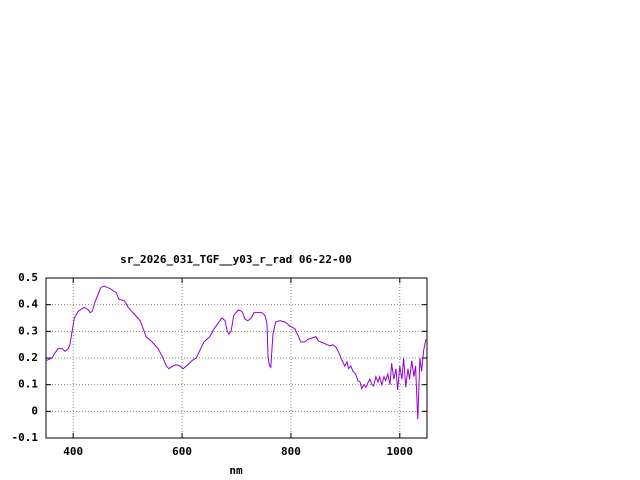 The image size is (640, 480). What do you see at coordinates (28, 277) in the screenshot?
I see `y-tick-label: 0.5` at bounding box center [28, 277].